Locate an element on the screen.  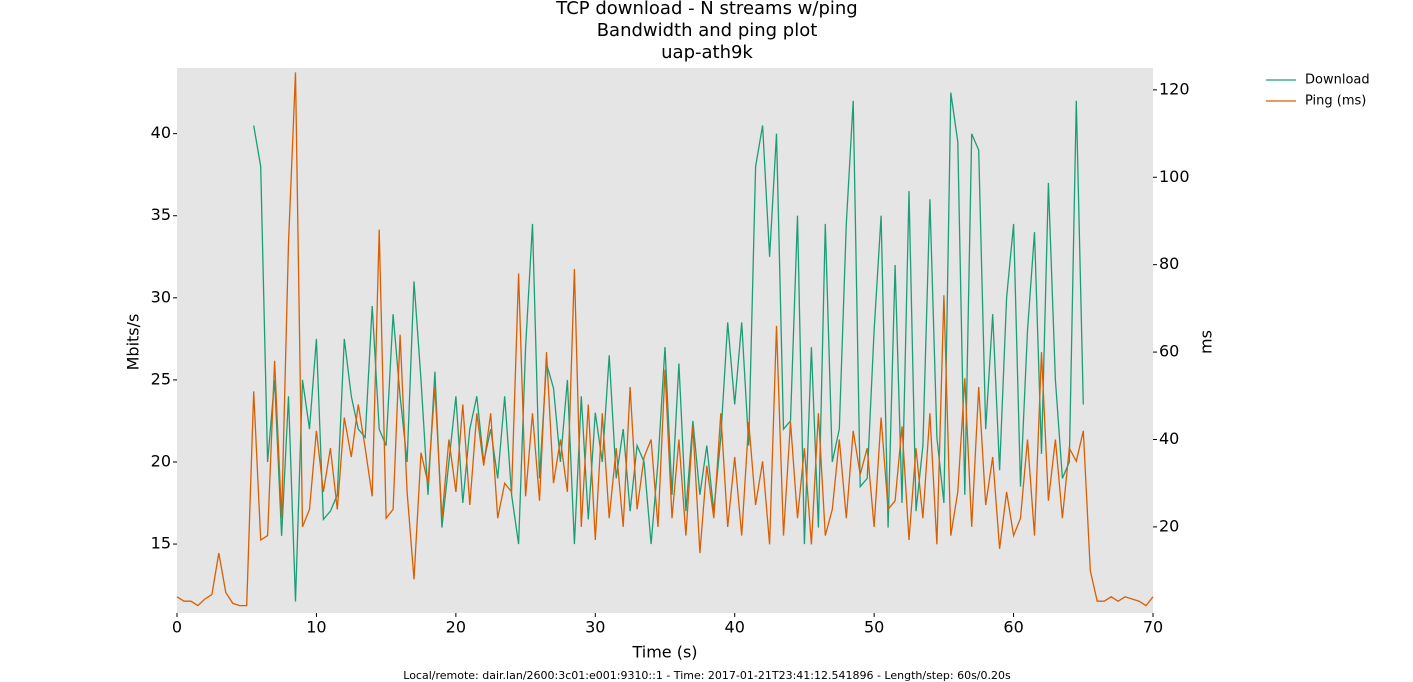
y-axis-label: Mbits/s is located at coordinates (133, 342).